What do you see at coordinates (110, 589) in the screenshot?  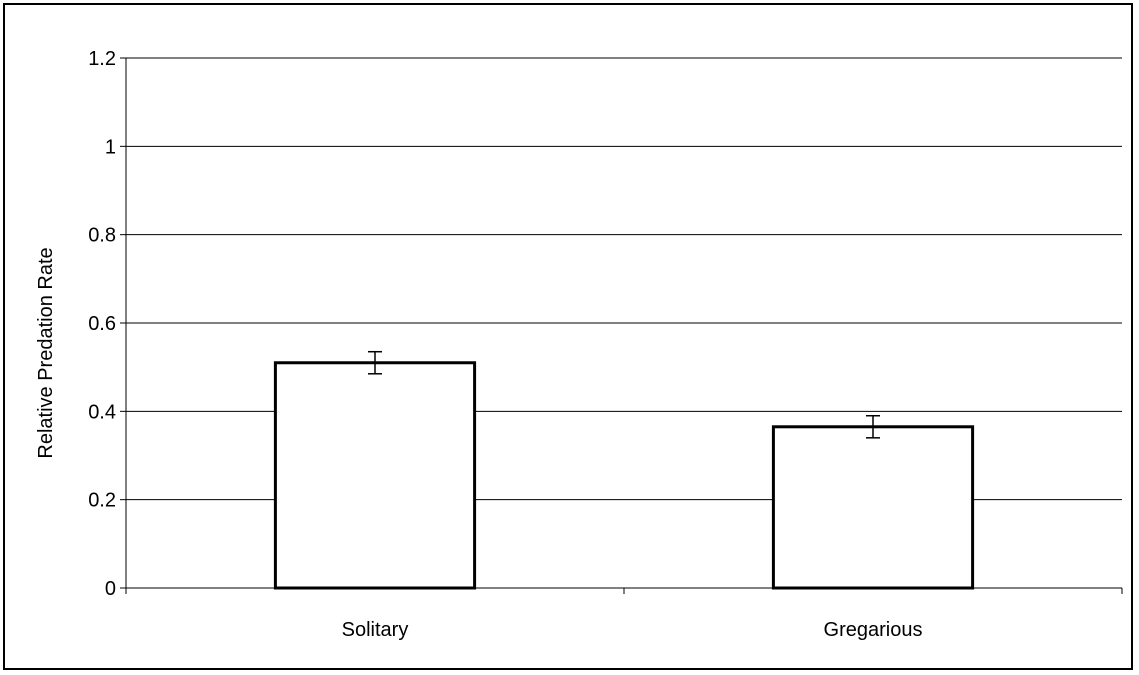 I see `y-tick-label: 0` at bounding box center [110, 589].